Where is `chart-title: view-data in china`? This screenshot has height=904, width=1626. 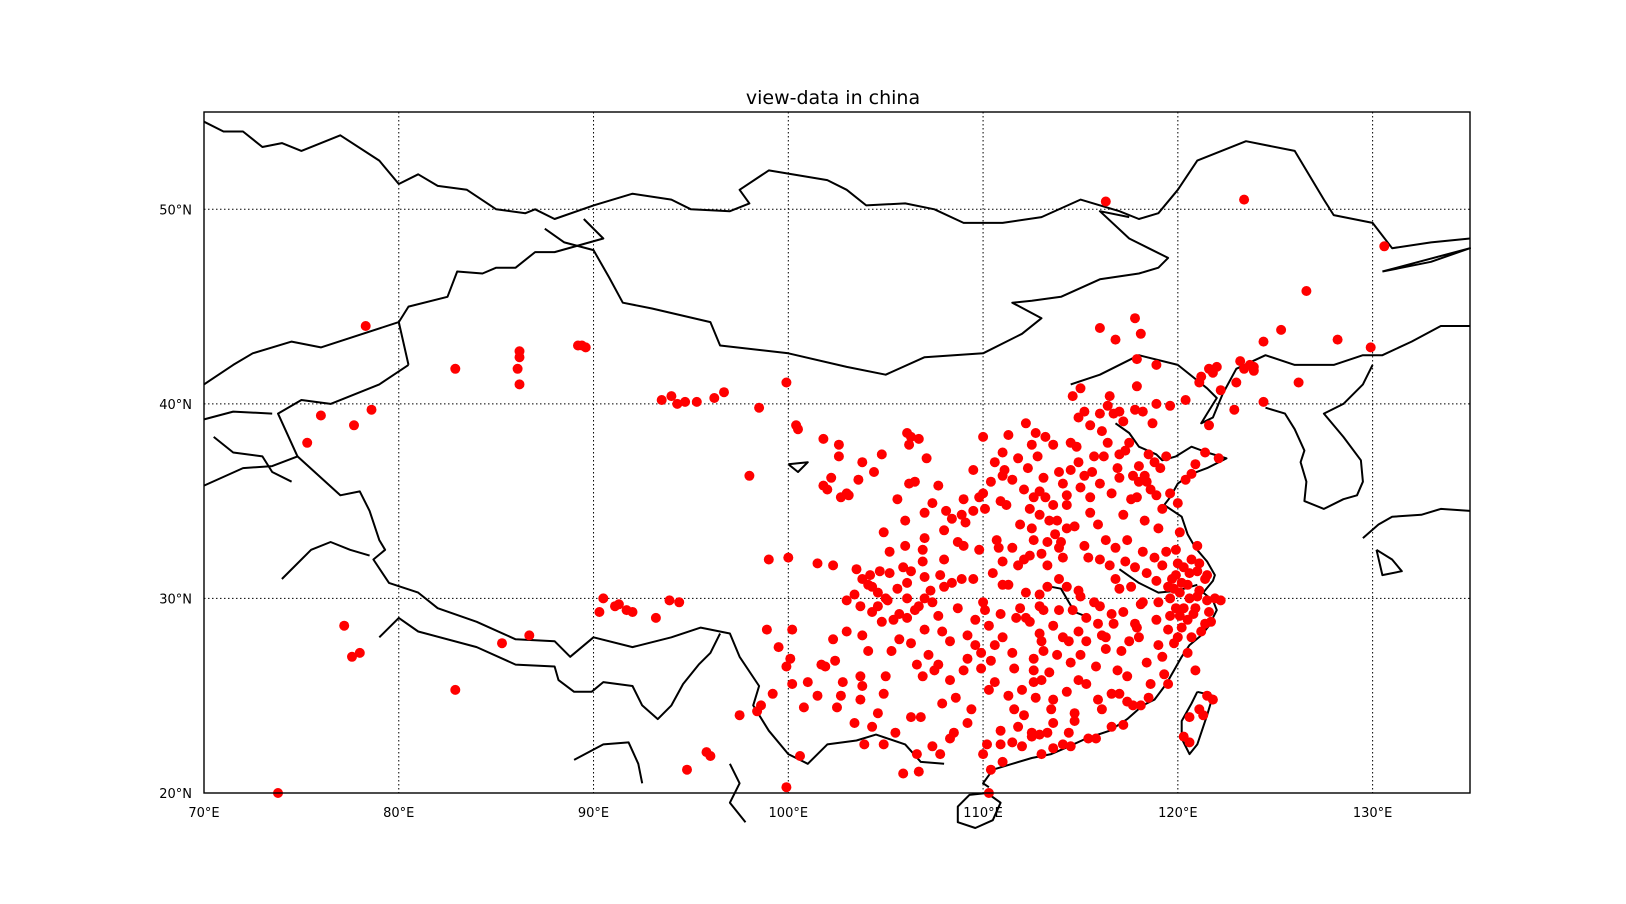
chart-title: view-data in china is located at coordinates (833, 98).